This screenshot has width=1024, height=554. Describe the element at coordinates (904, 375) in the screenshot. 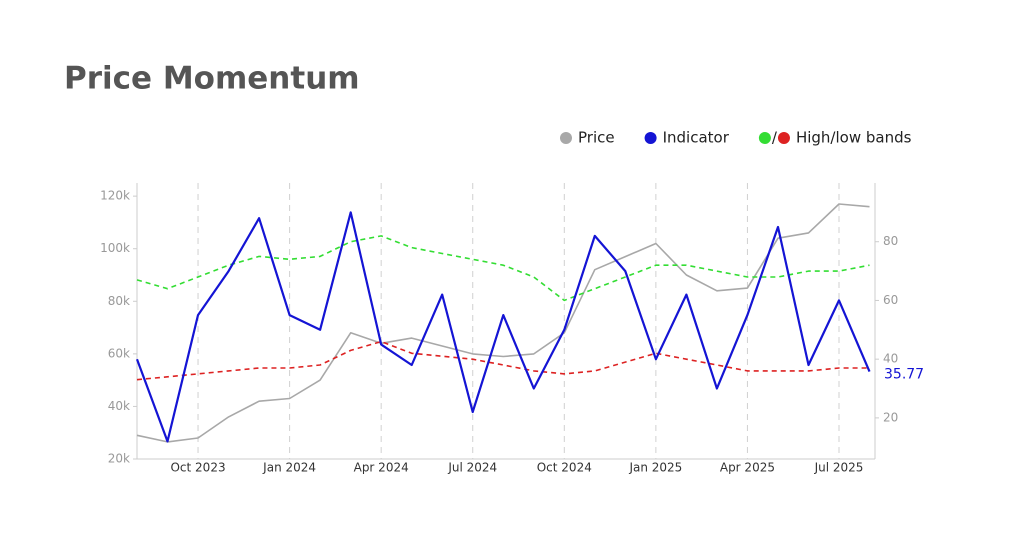

I see `last-value-label: 35.77` at that location.